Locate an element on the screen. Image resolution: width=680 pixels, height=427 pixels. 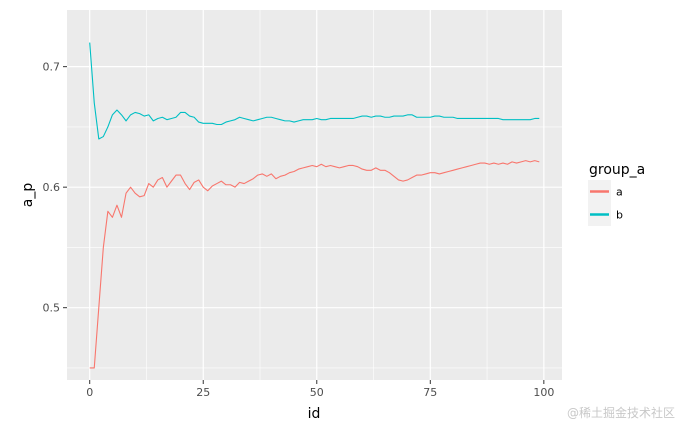
y-tick-label: 0.6 is located at coordinates (52, 187).